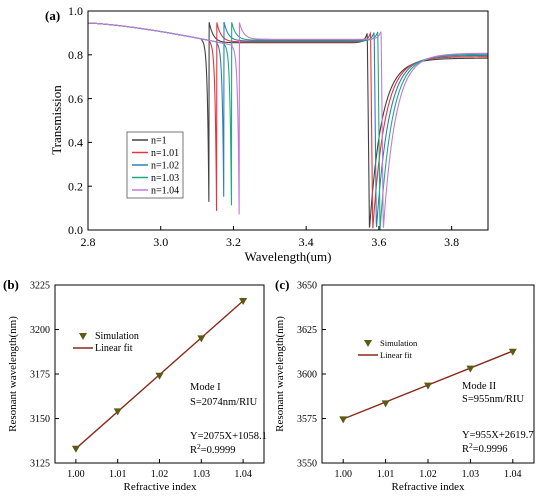  I want to click on c-y-tick-label: 3575, so click(307, 419).